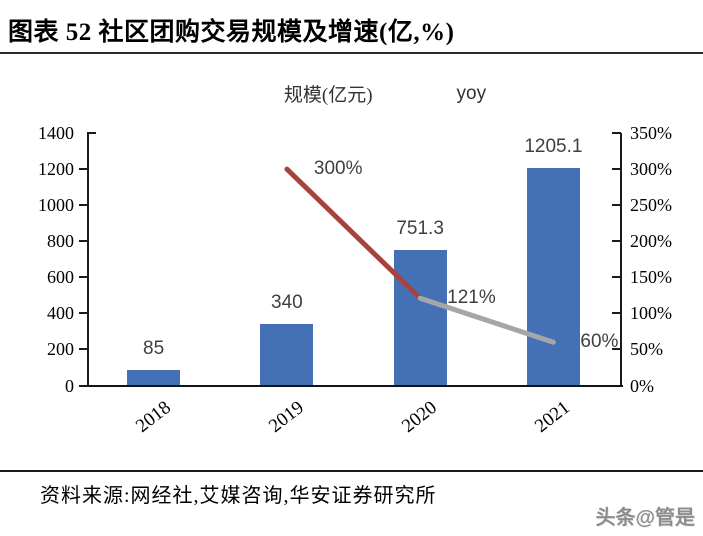 The width and height of the screenshot is (703, 536). Describe the element at coordinates (338, 169) in the screenshot. I see `yoy-value-label: 300%` at that location.